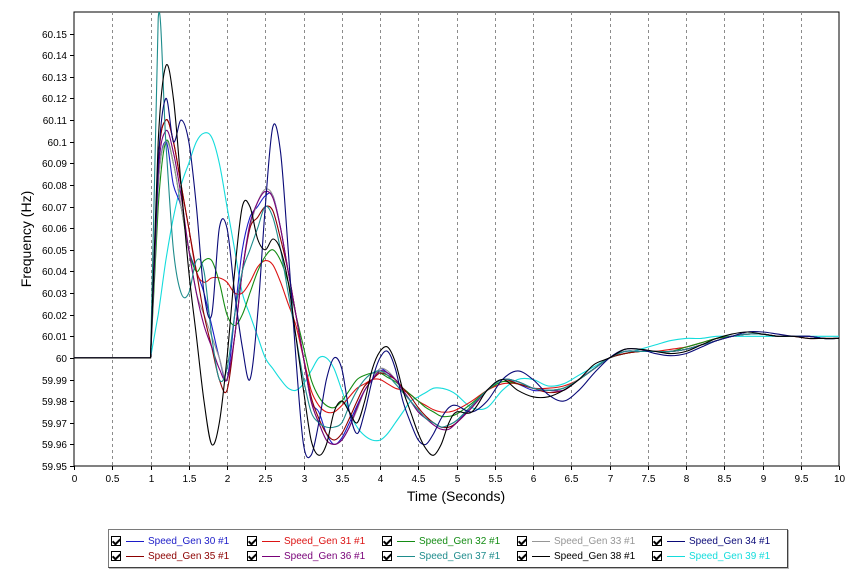 This screenshot has width=858, height=585. Describe the element at coordinates (343, 479) in the screenshot. I see `x-tick-label: 3.5` at that location.